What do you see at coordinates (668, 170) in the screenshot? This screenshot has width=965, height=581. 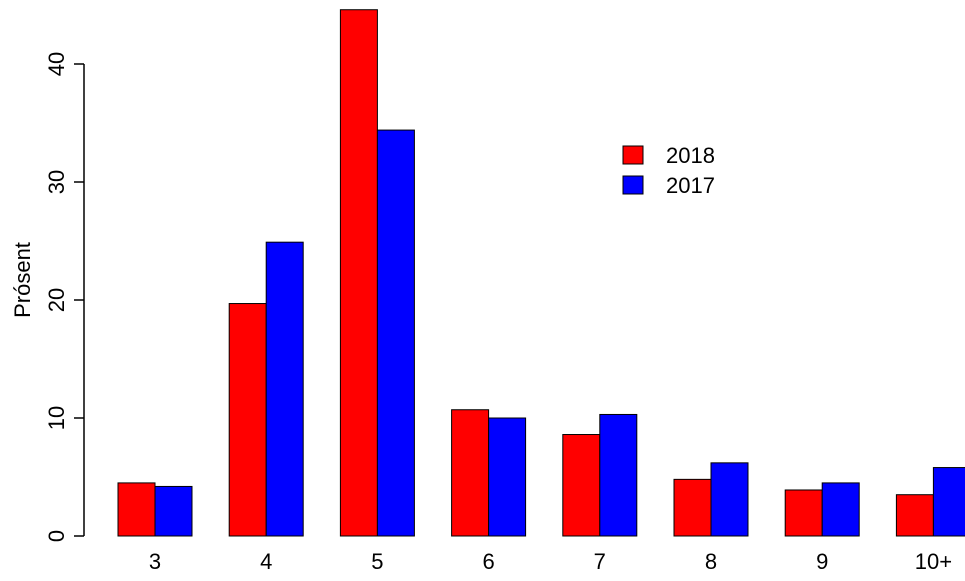 I see `legend: 2018 2017` at bounding box center [668, 170].